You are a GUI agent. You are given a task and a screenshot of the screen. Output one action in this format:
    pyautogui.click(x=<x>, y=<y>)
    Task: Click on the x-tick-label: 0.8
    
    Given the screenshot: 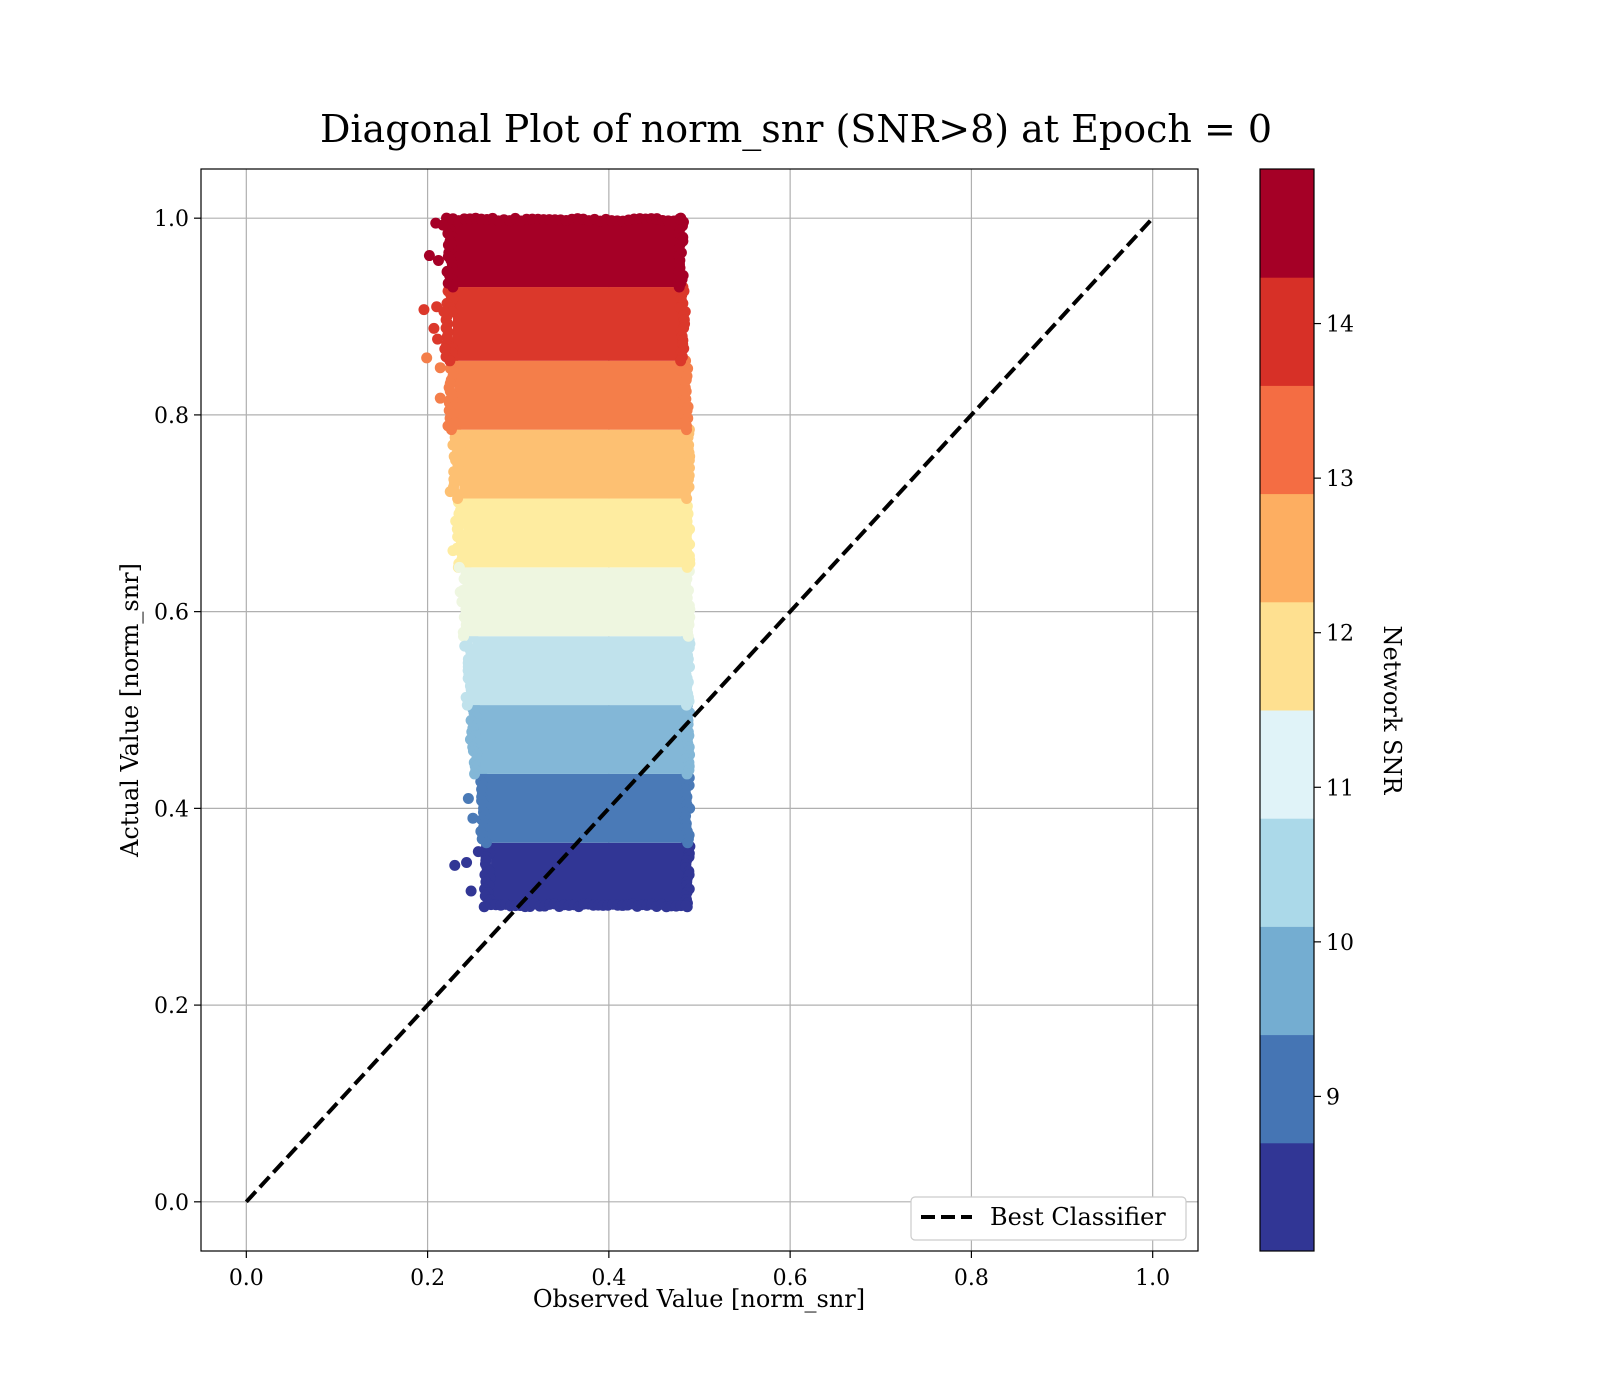 What is the action you would take?
    pyautogui.click(x=971, y=1278)
    